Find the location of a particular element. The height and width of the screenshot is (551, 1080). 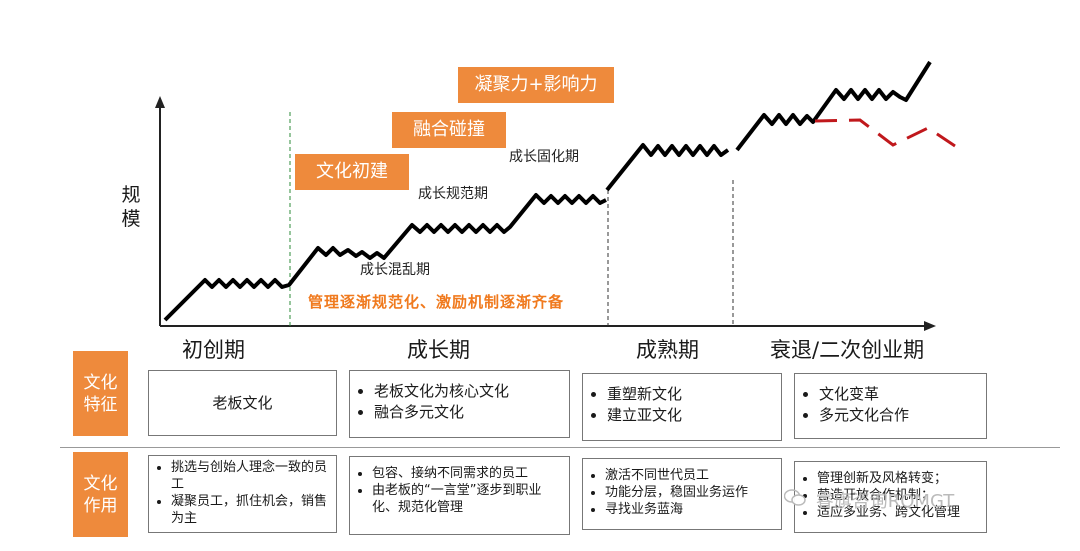

role-box-startup: 挑选与创始人理念一致的员工 凝聚员工，抓住机会，销售为主 is located at coordinates (242, 494).